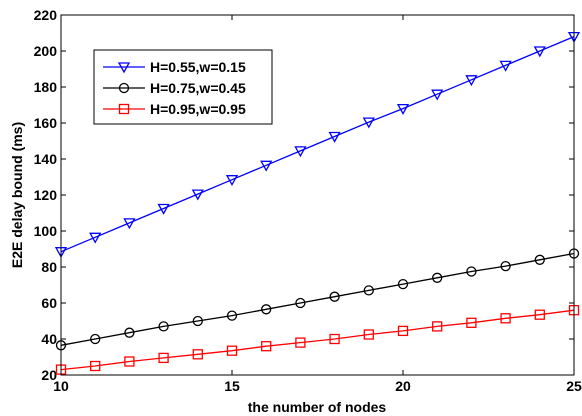 The image size is (582, 416). Describe the element at coordinates (403, 386) in the screenshot. I see `x-tick-label: 20` at that location.